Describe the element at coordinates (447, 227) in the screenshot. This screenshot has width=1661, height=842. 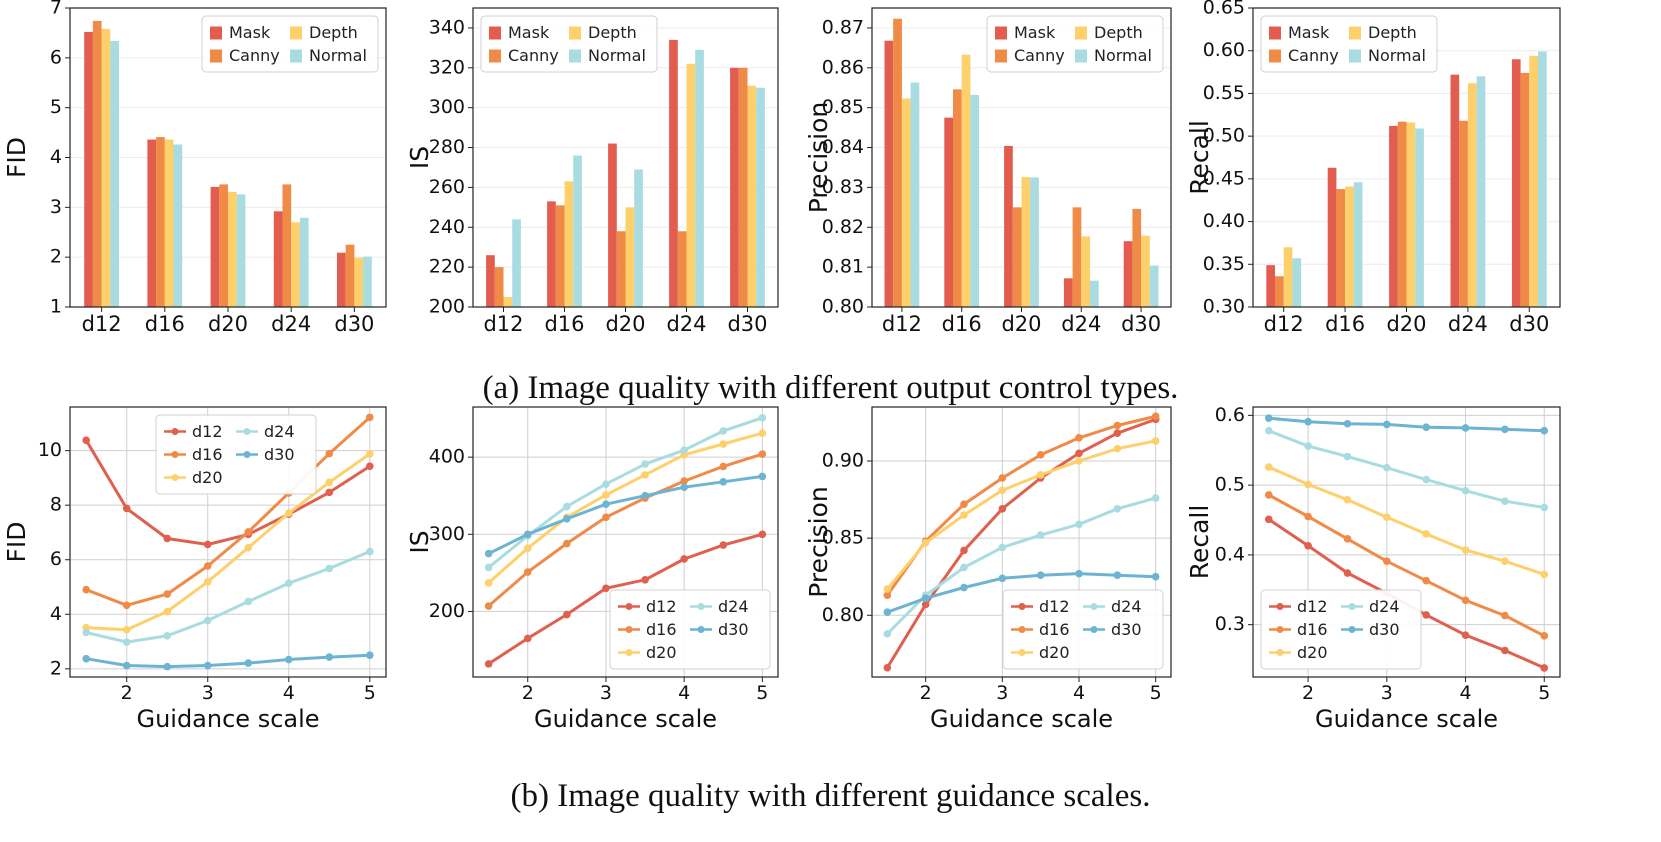
I see `y-tick-label: 240` at that location.